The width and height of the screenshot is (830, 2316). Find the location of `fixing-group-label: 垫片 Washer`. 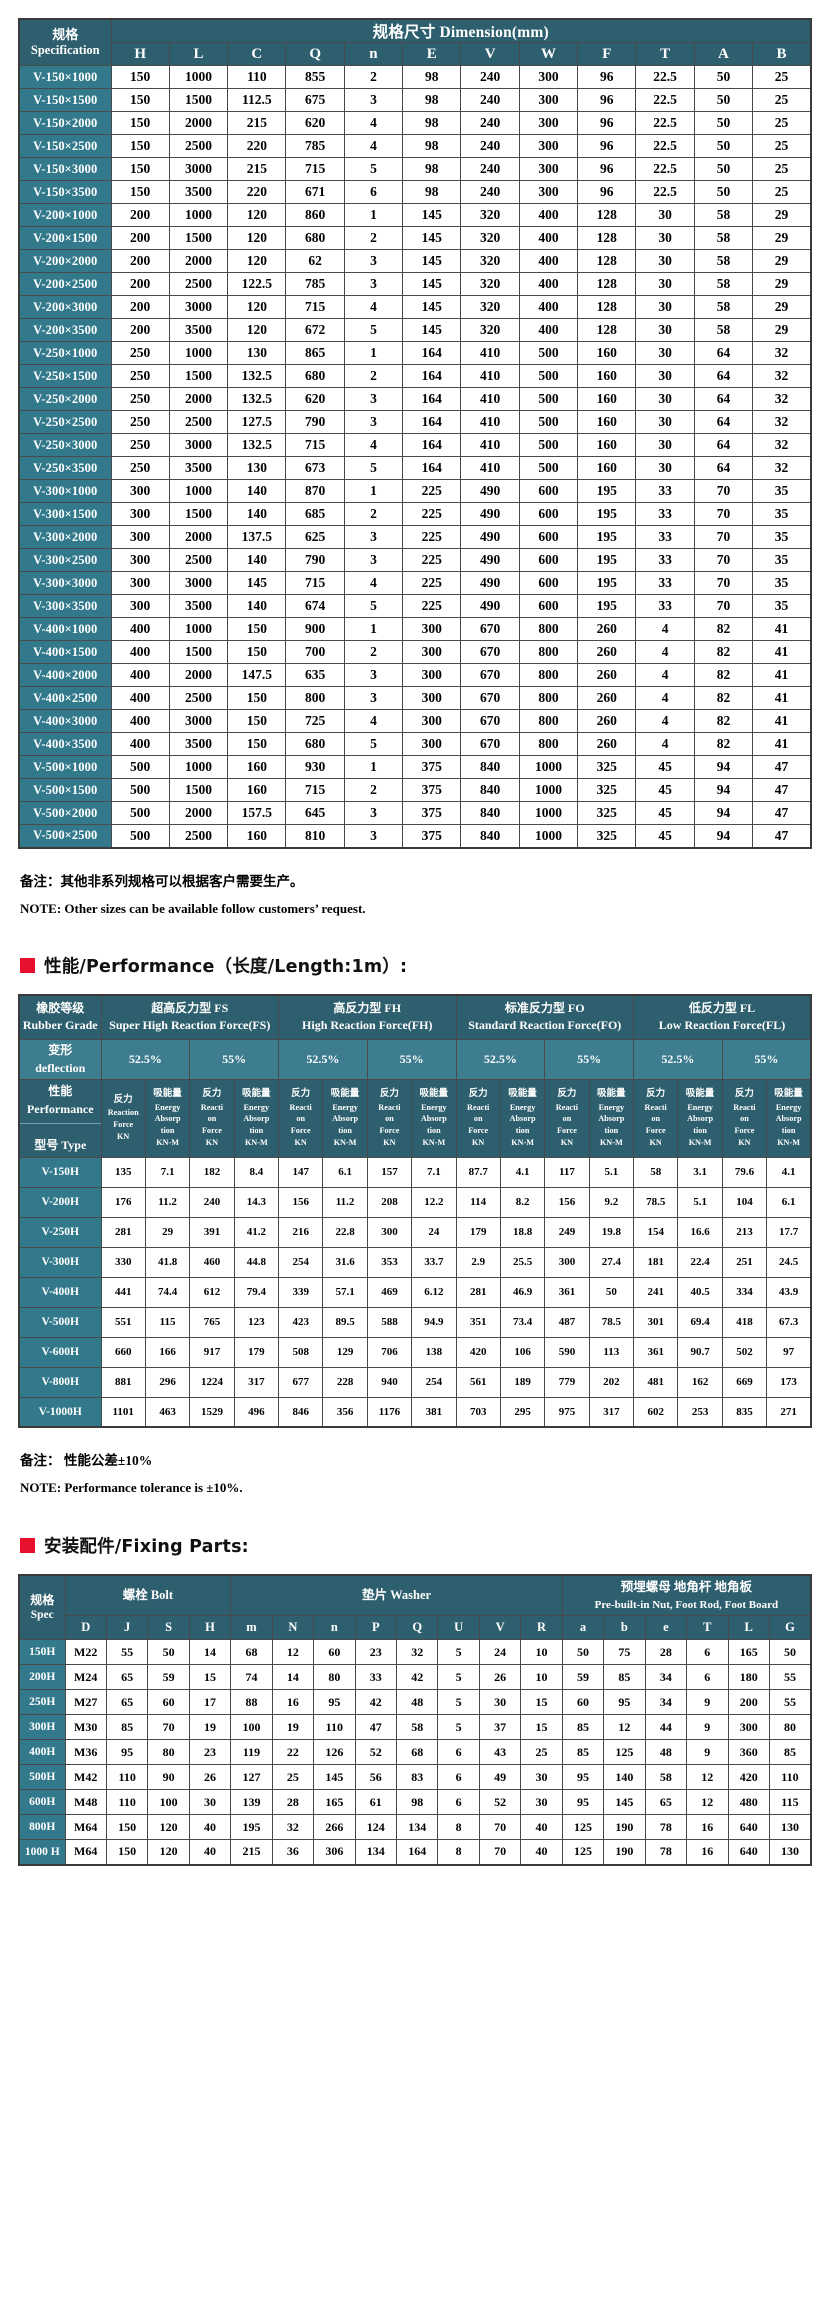

fixing-group-label: 垫片 Washer is located at coordinates (396, 1595).